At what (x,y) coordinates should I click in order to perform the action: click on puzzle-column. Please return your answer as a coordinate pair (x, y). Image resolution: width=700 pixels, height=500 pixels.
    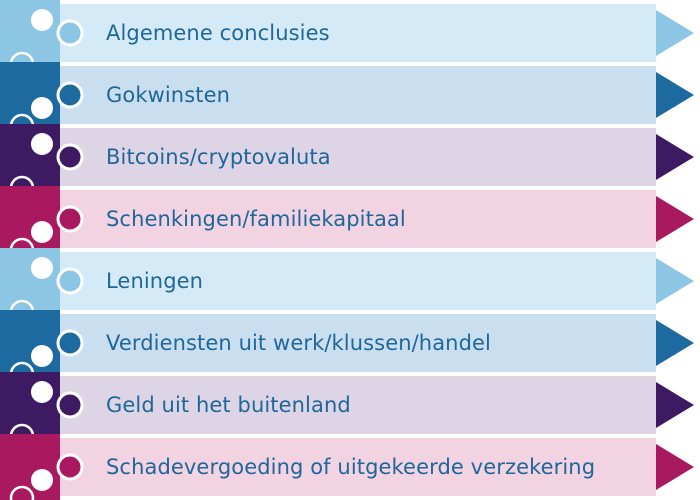
    Looking at the image, I should click on (42, 250).